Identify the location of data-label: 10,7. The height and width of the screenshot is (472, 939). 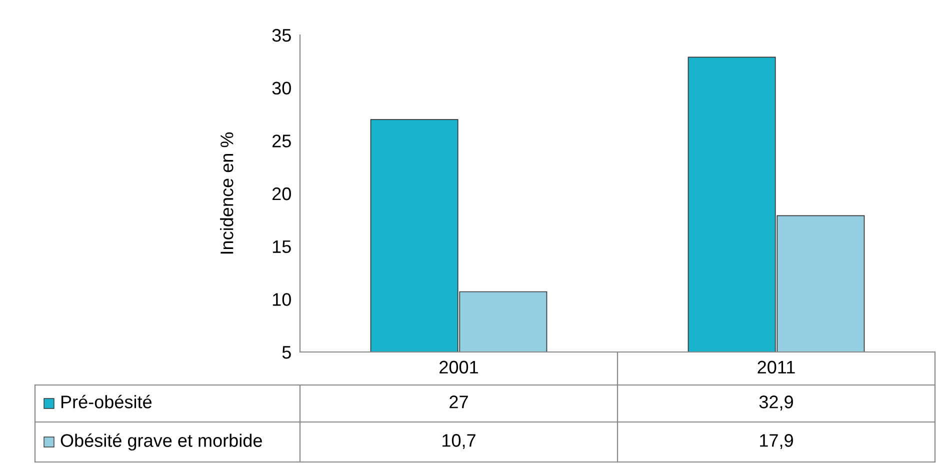
(459, 441).